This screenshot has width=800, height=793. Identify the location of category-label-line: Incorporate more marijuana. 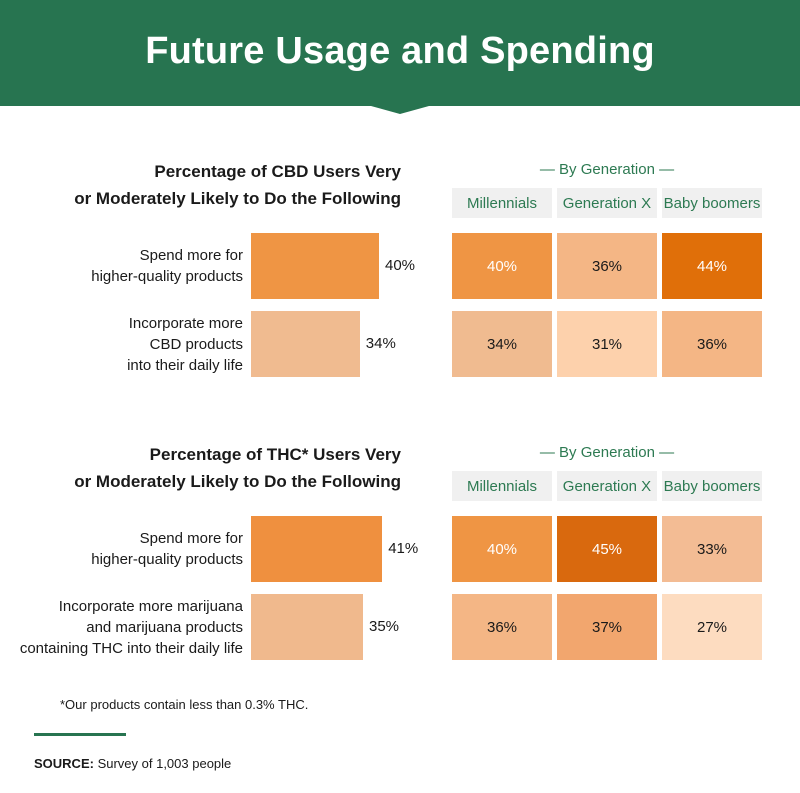
(150, 606).